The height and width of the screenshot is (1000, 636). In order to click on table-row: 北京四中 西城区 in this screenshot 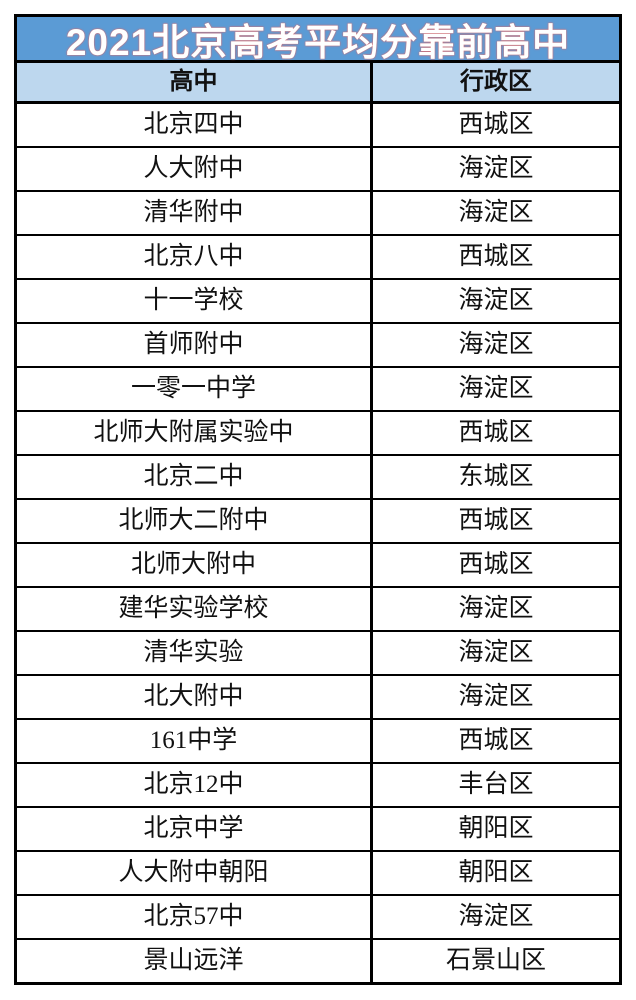, I will do `click(318, 126)`.